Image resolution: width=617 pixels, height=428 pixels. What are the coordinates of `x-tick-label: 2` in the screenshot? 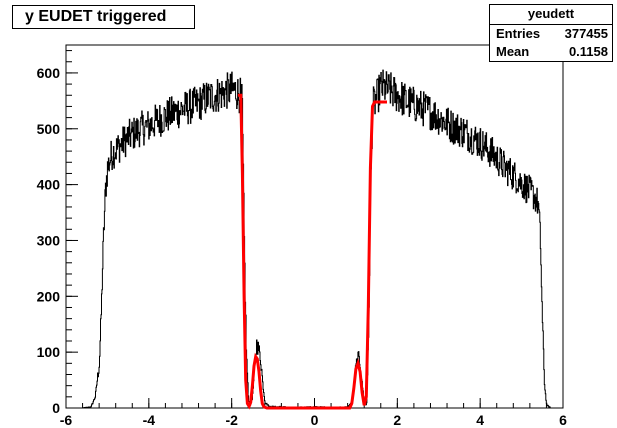 It's located at (397, 420).